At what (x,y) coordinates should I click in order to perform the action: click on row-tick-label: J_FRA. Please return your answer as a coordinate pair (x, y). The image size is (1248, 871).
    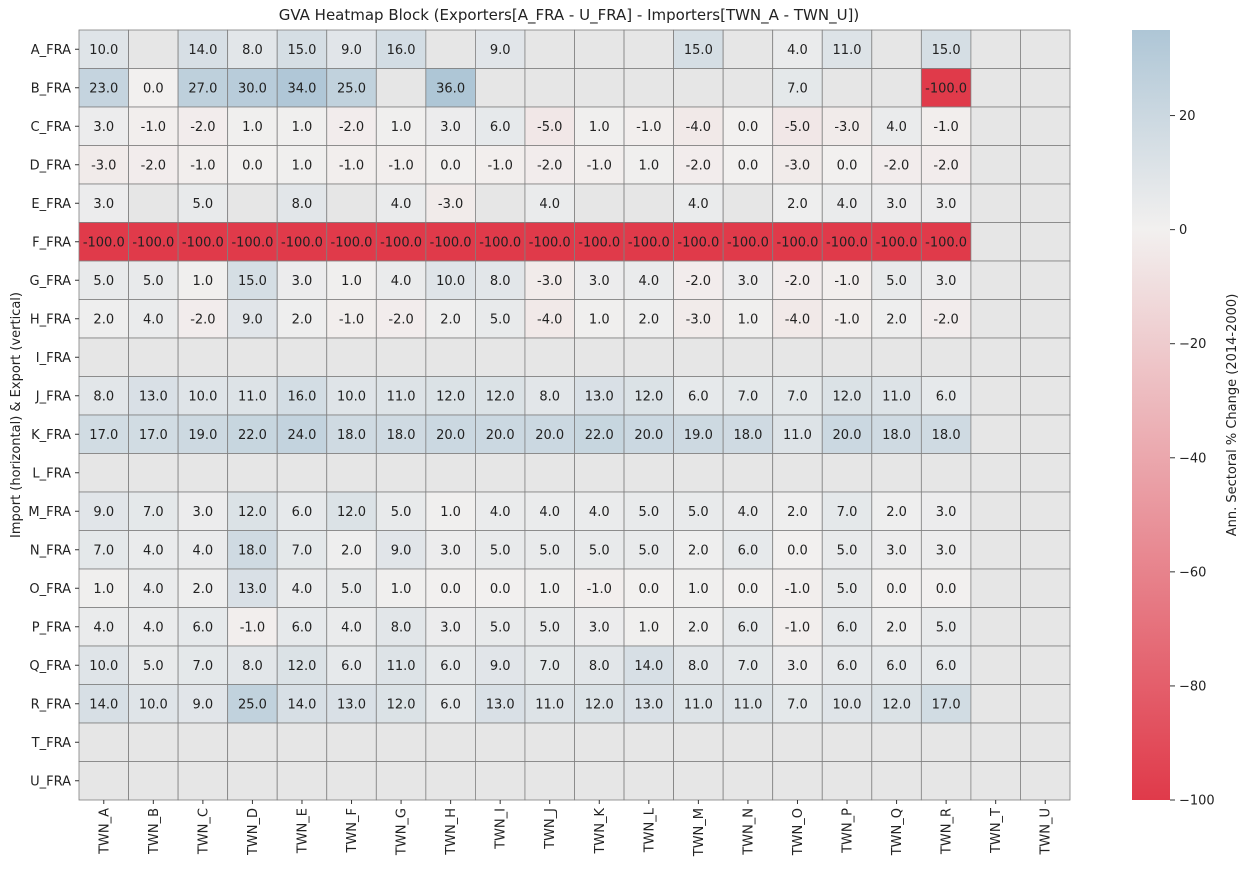
    Looking at the image, I should click on (53, 396).